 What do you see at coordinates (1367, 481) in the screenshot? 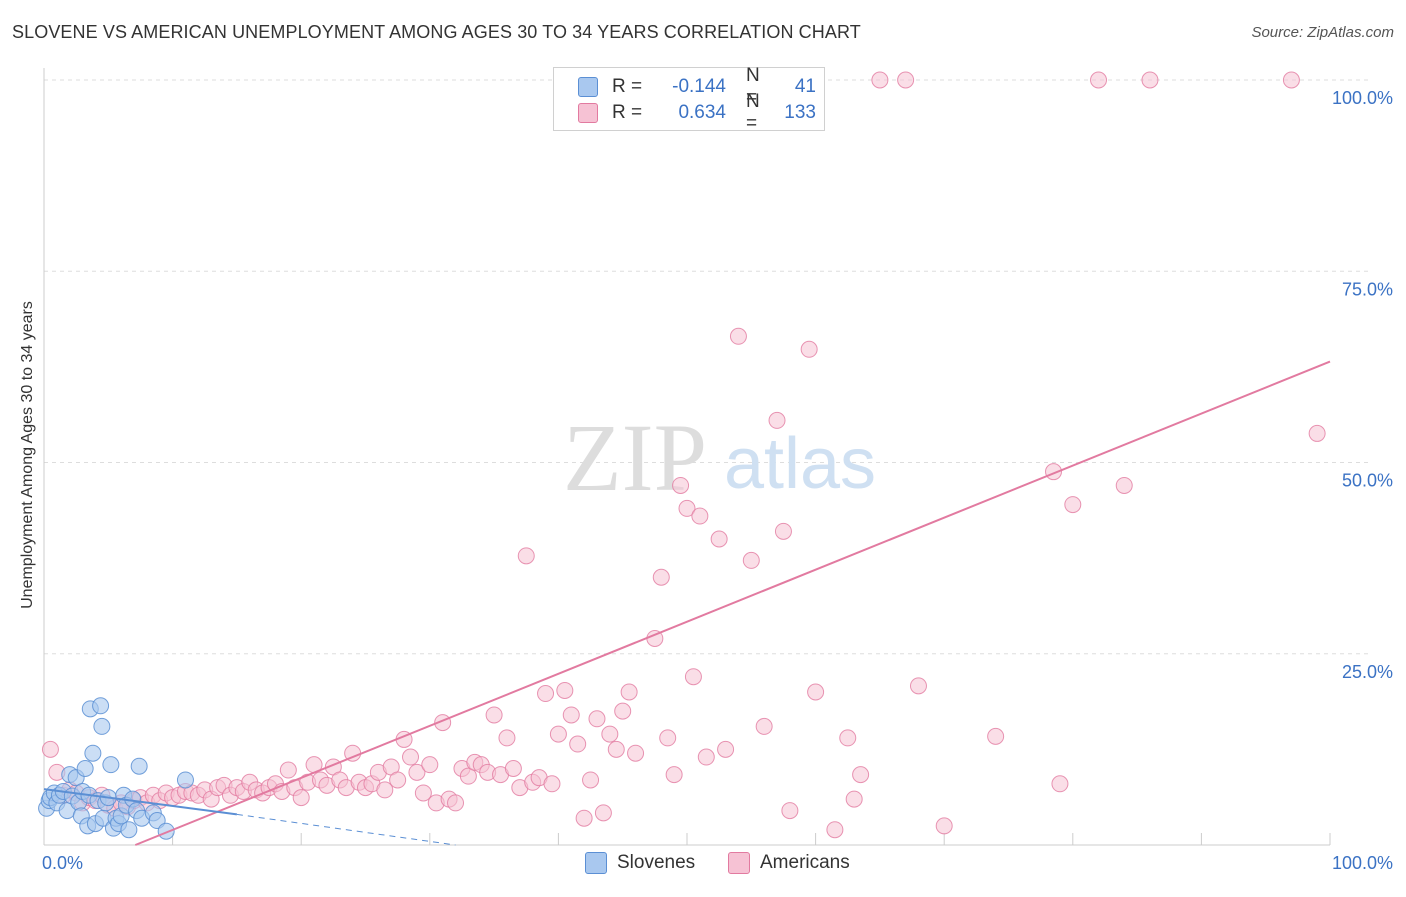
I see `y-tick-label: 50.0%` at bounding box center [1367, 481].